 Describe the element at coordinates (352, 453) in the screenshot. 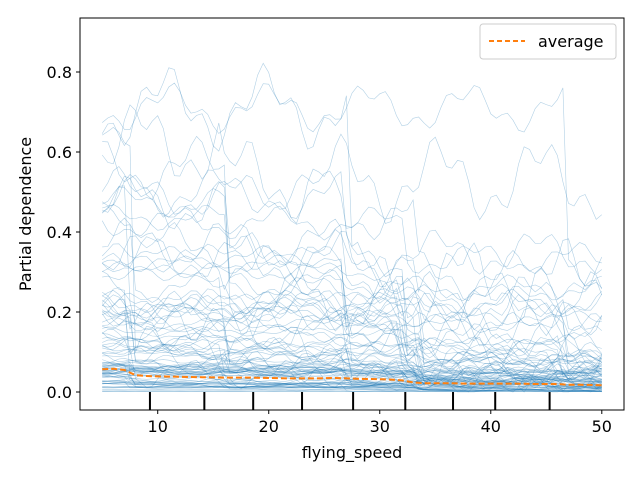

I see `x-axis-label: flying_speed` at that location.